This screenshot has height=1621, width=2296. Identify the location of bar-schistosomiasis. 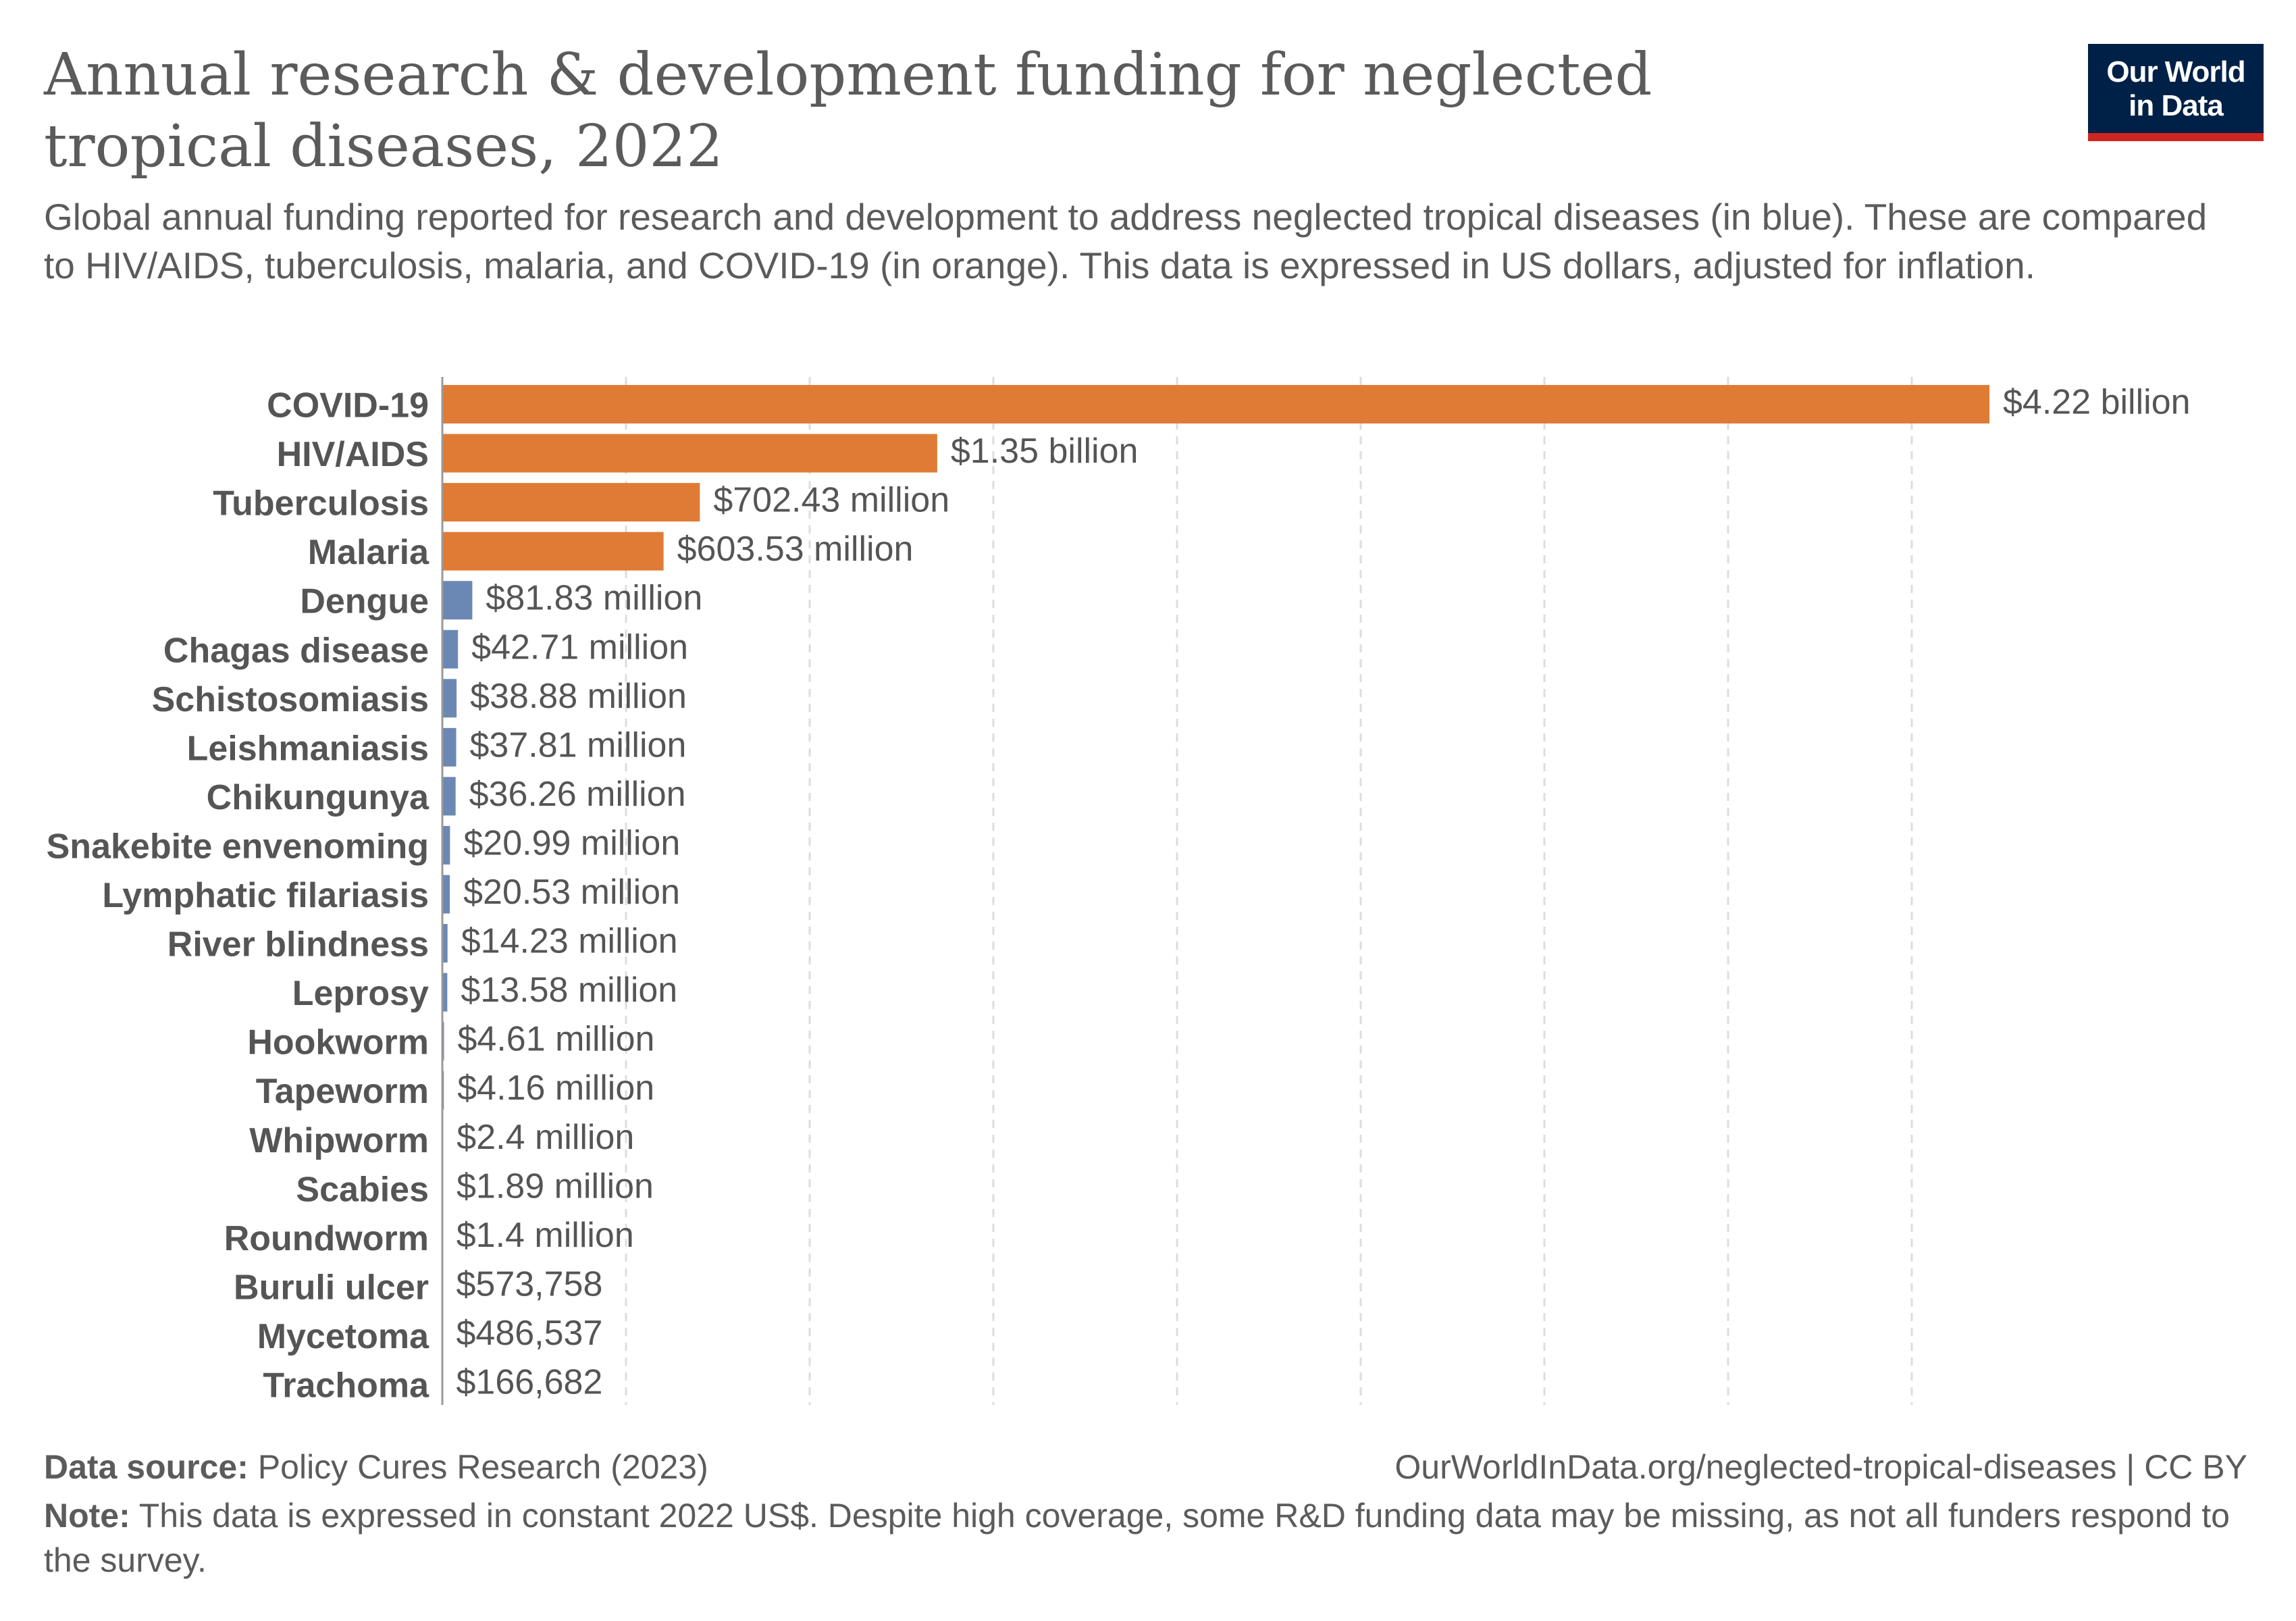
(450, 698).